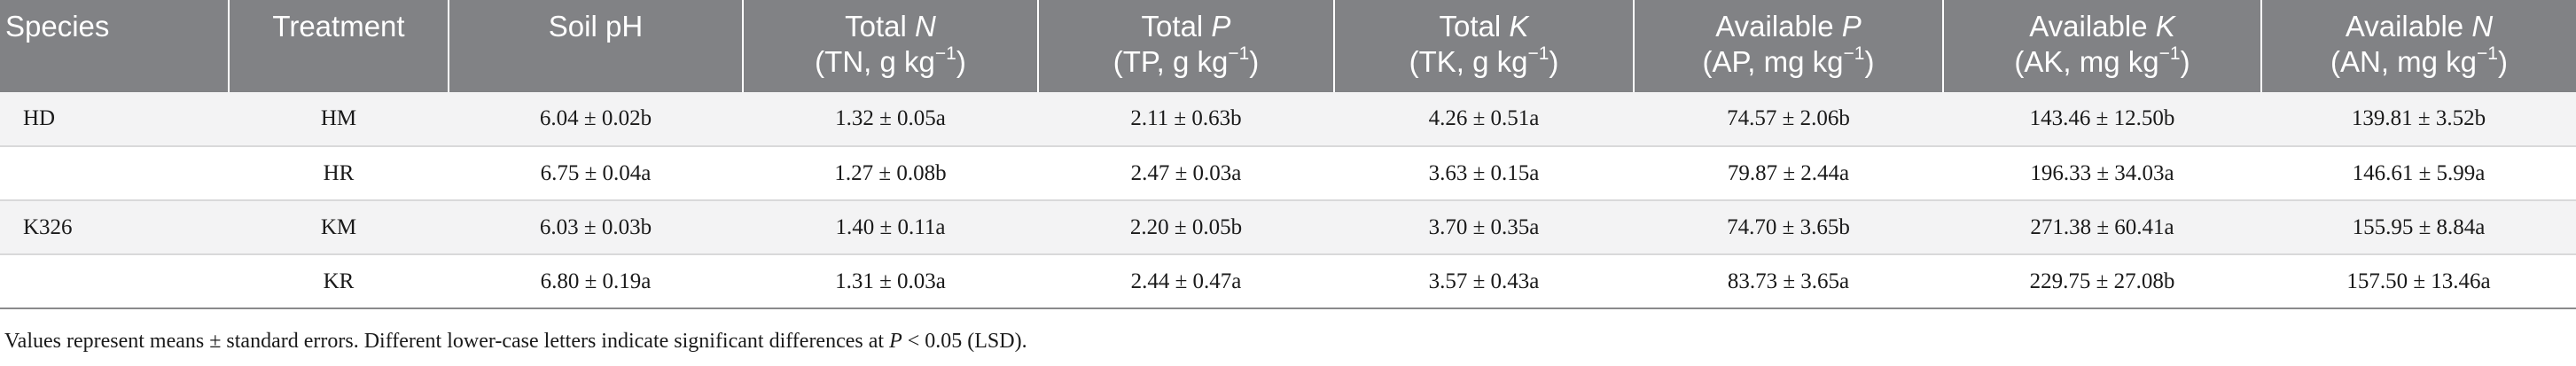  Describe the element at coordinates (2102, 174) in the screenshot. I see `cell-available-k: 196.33 ± 34.03a` at that location.